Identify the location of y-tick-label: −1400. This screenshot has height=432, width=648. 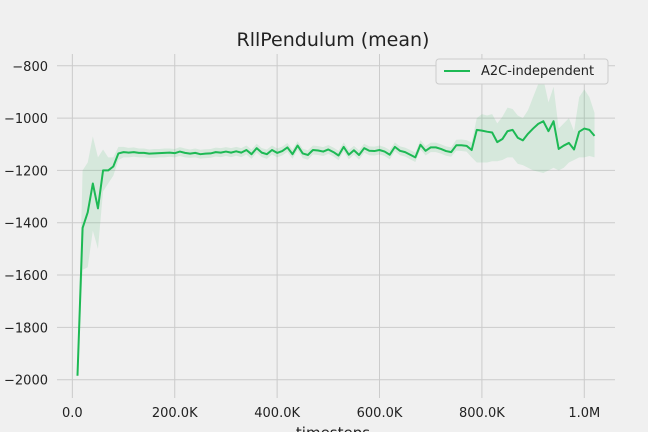
(26, 224).